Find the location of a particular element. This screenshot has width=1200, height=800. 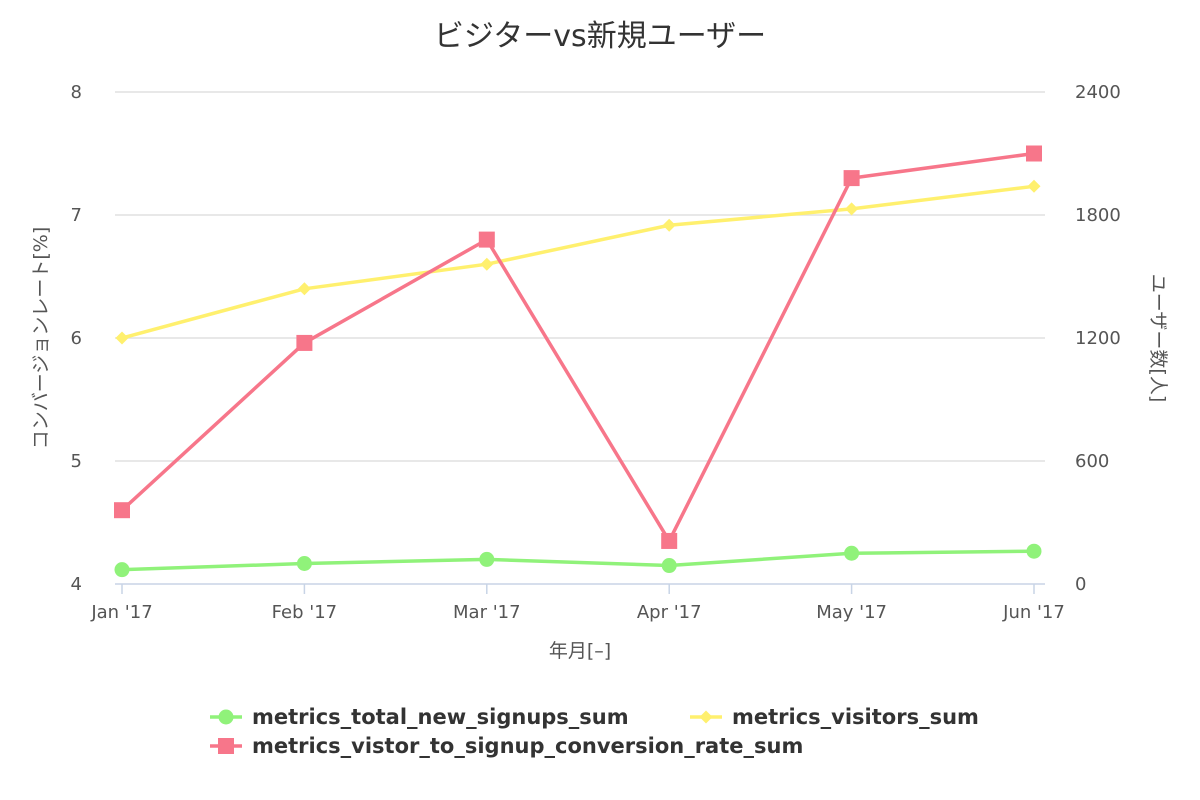

x-tick-label: Feb '17 is located at coordinates (304, 612).